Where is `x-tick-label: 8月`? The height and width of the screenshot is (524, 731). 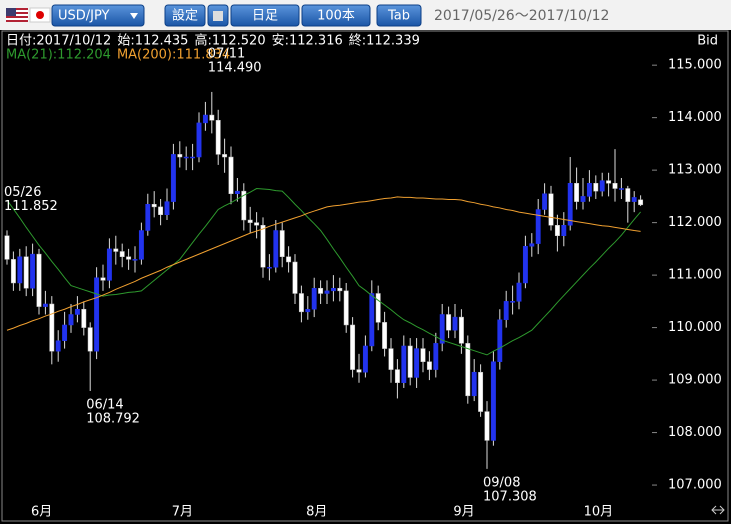 x-tick-label: 8月 is located at coordinates (316, 512).